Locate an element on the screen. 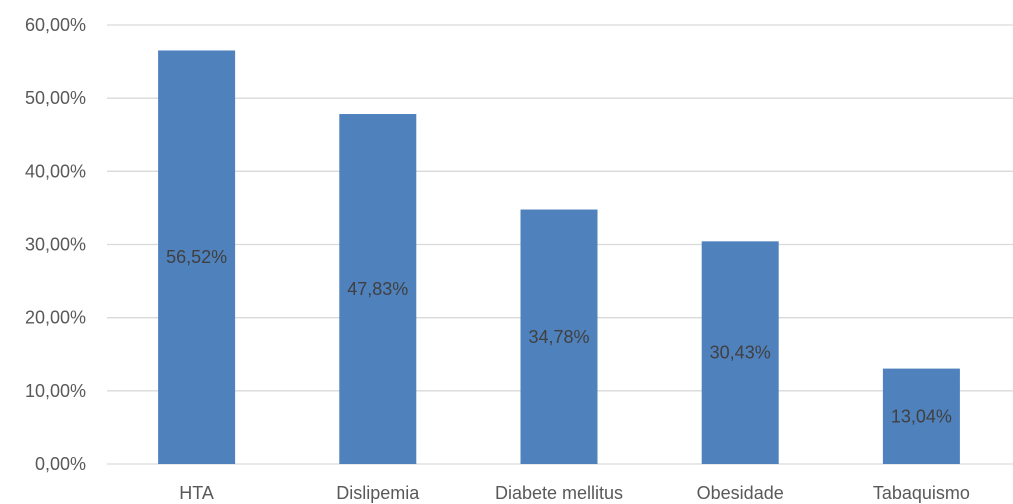 The height and width of the screenshot is (504, 1013). bar-hta is located at coordinates (197, 257).